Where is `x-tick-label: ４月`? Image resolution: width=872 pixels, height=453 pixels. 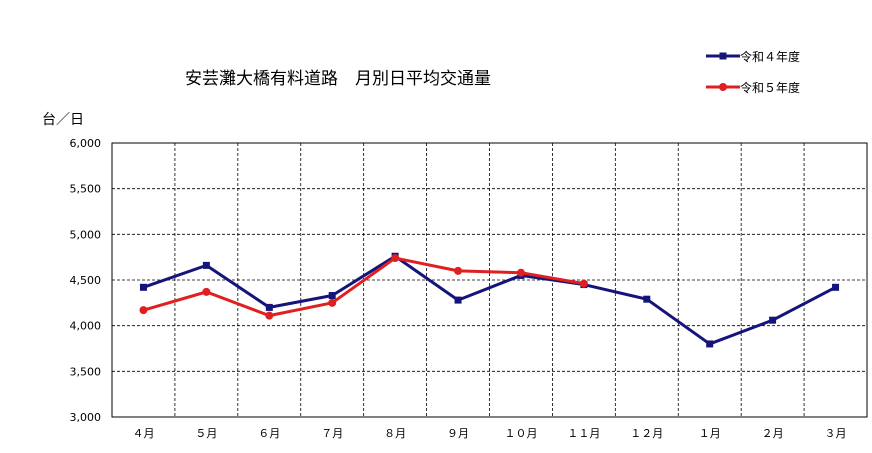
x-tick-label: ４月 is located at coordinates (143, 433).